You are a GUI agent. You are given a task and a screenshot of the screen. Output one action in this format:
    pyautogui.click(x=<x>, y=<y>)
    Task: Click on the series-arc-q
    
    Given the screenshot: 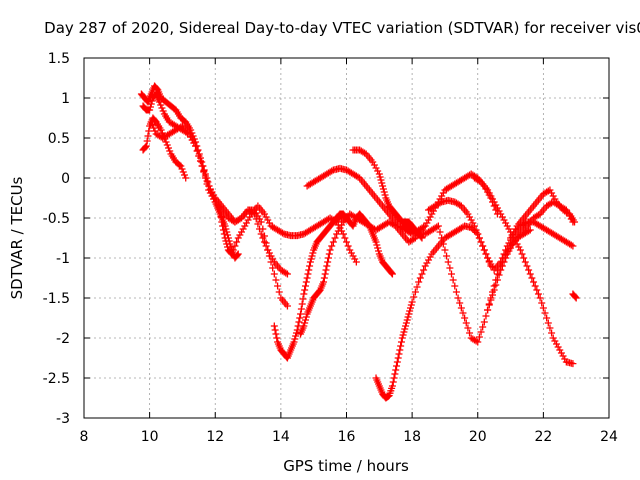 What is the action you would take?
    pyautogui.click(x=574, y=296)
    